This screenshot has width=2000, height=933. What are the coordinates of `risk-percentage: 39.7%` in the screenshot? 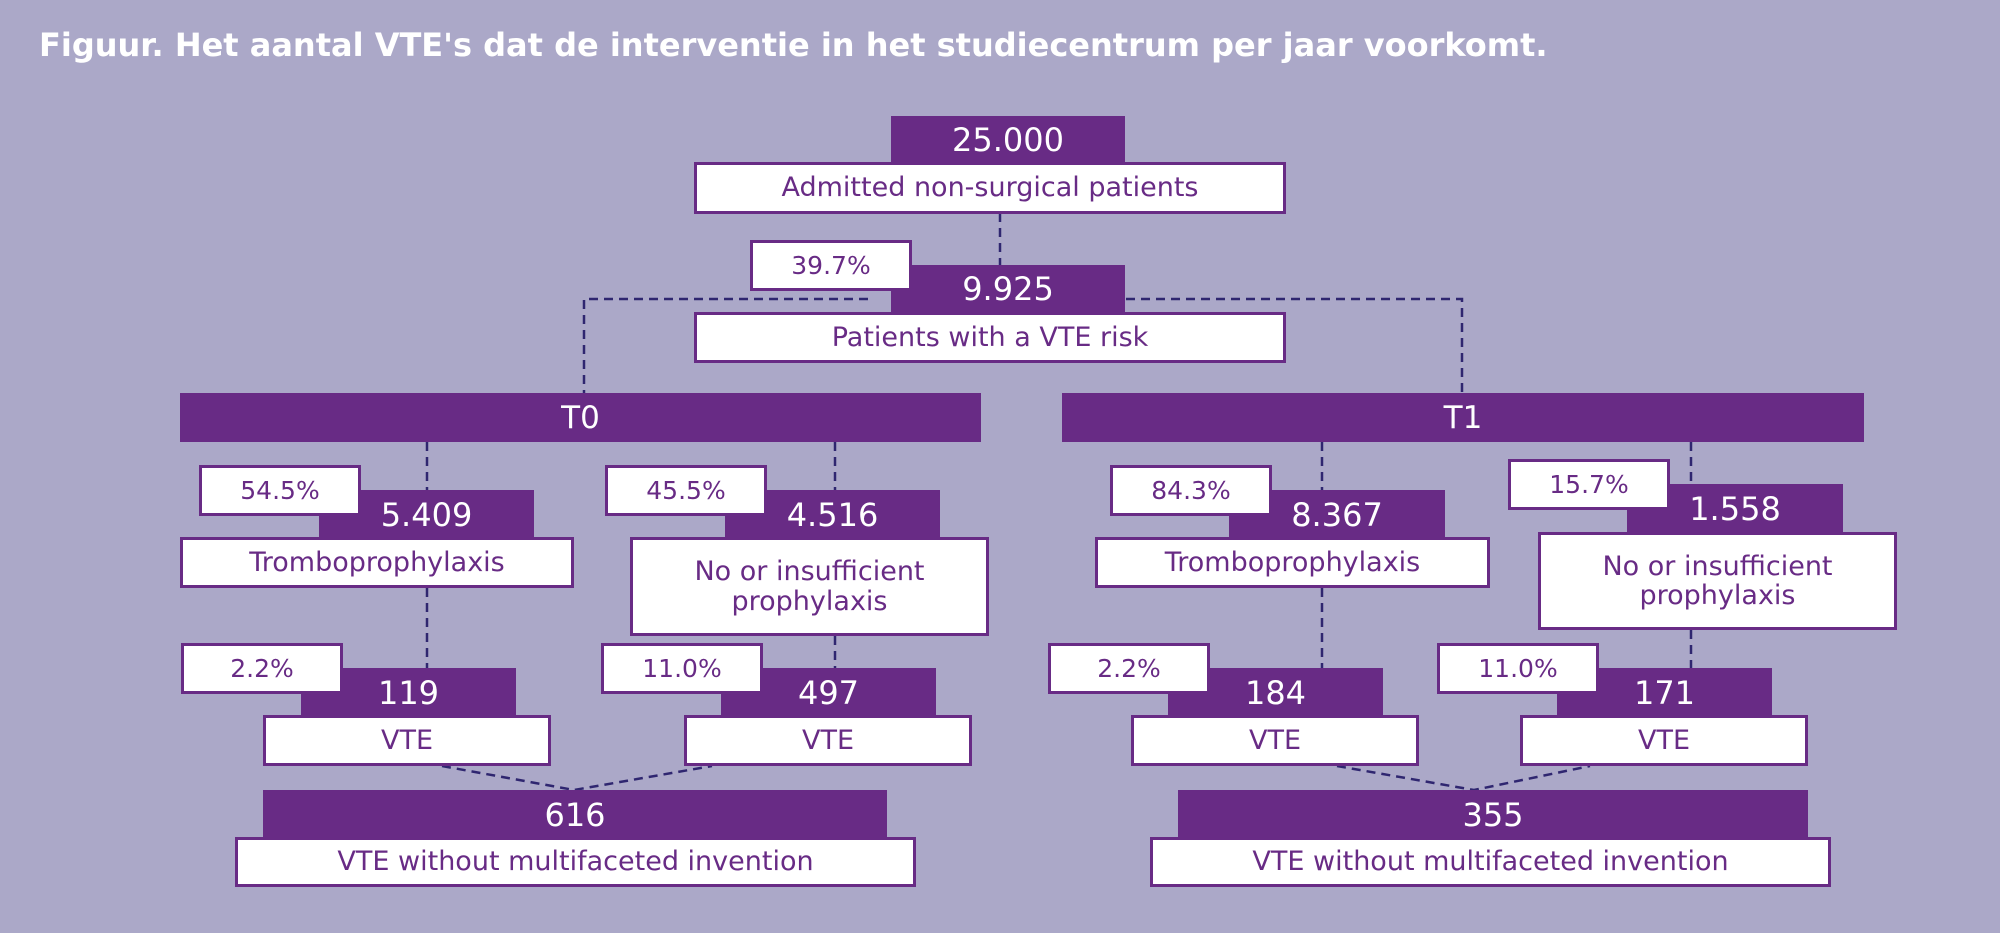 It's located at (831, 265).